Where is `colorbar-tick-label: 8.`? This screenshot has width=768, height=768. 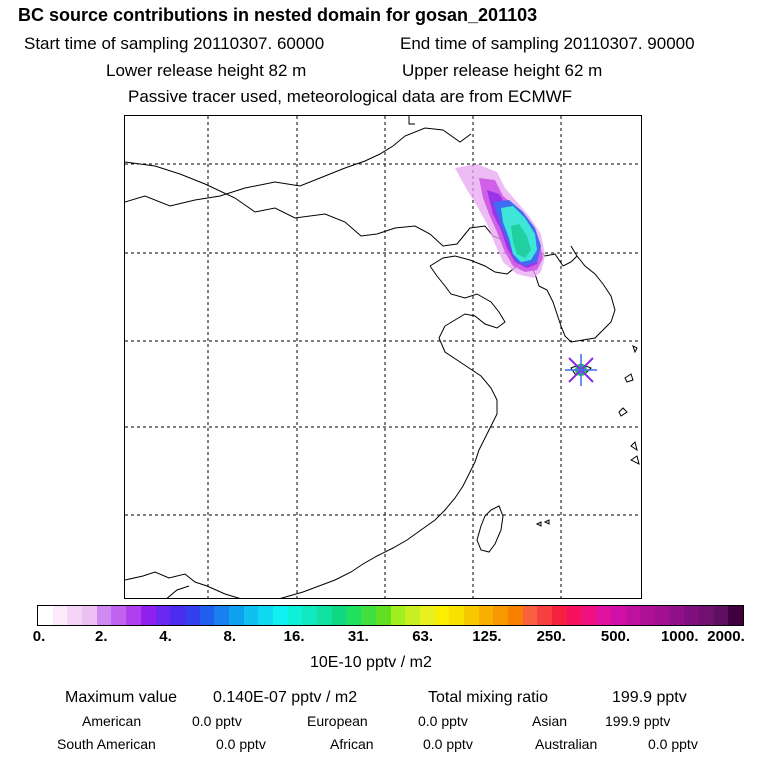 colorbar-tick-label: 8. is located at coordinates (230, 636).